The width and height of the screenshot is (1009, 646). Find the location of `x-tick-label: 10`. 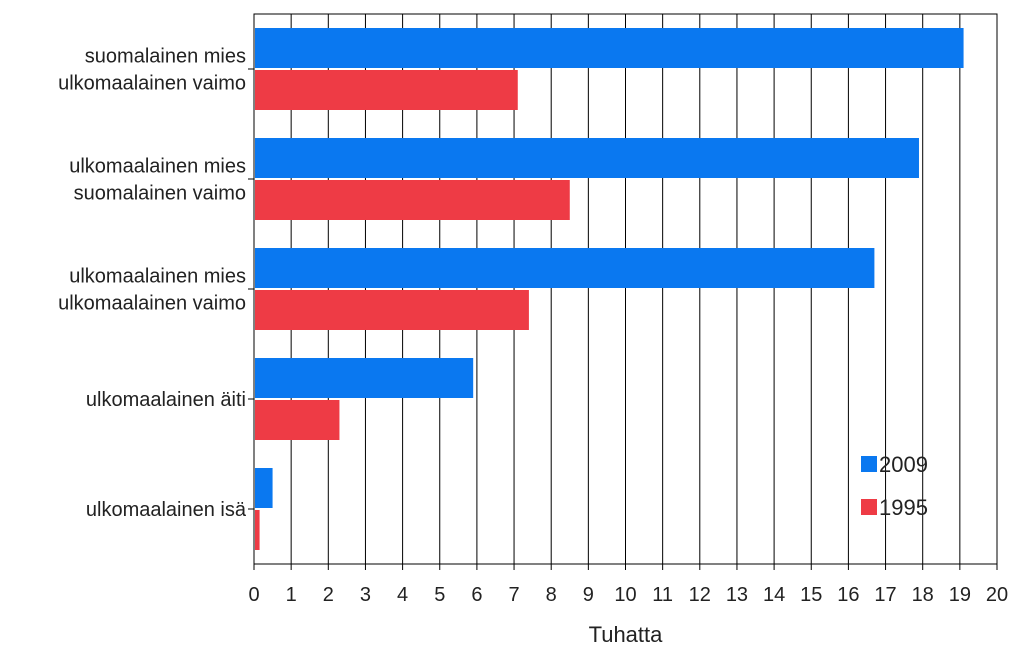

x-tick-label: 10 is located at coordinates (625, 595).